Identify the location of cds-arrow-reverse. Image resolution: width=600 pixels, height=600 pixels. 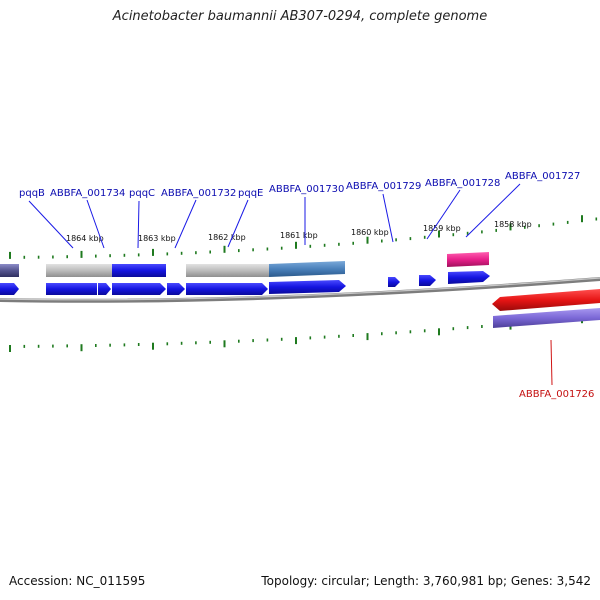
(546, 300).